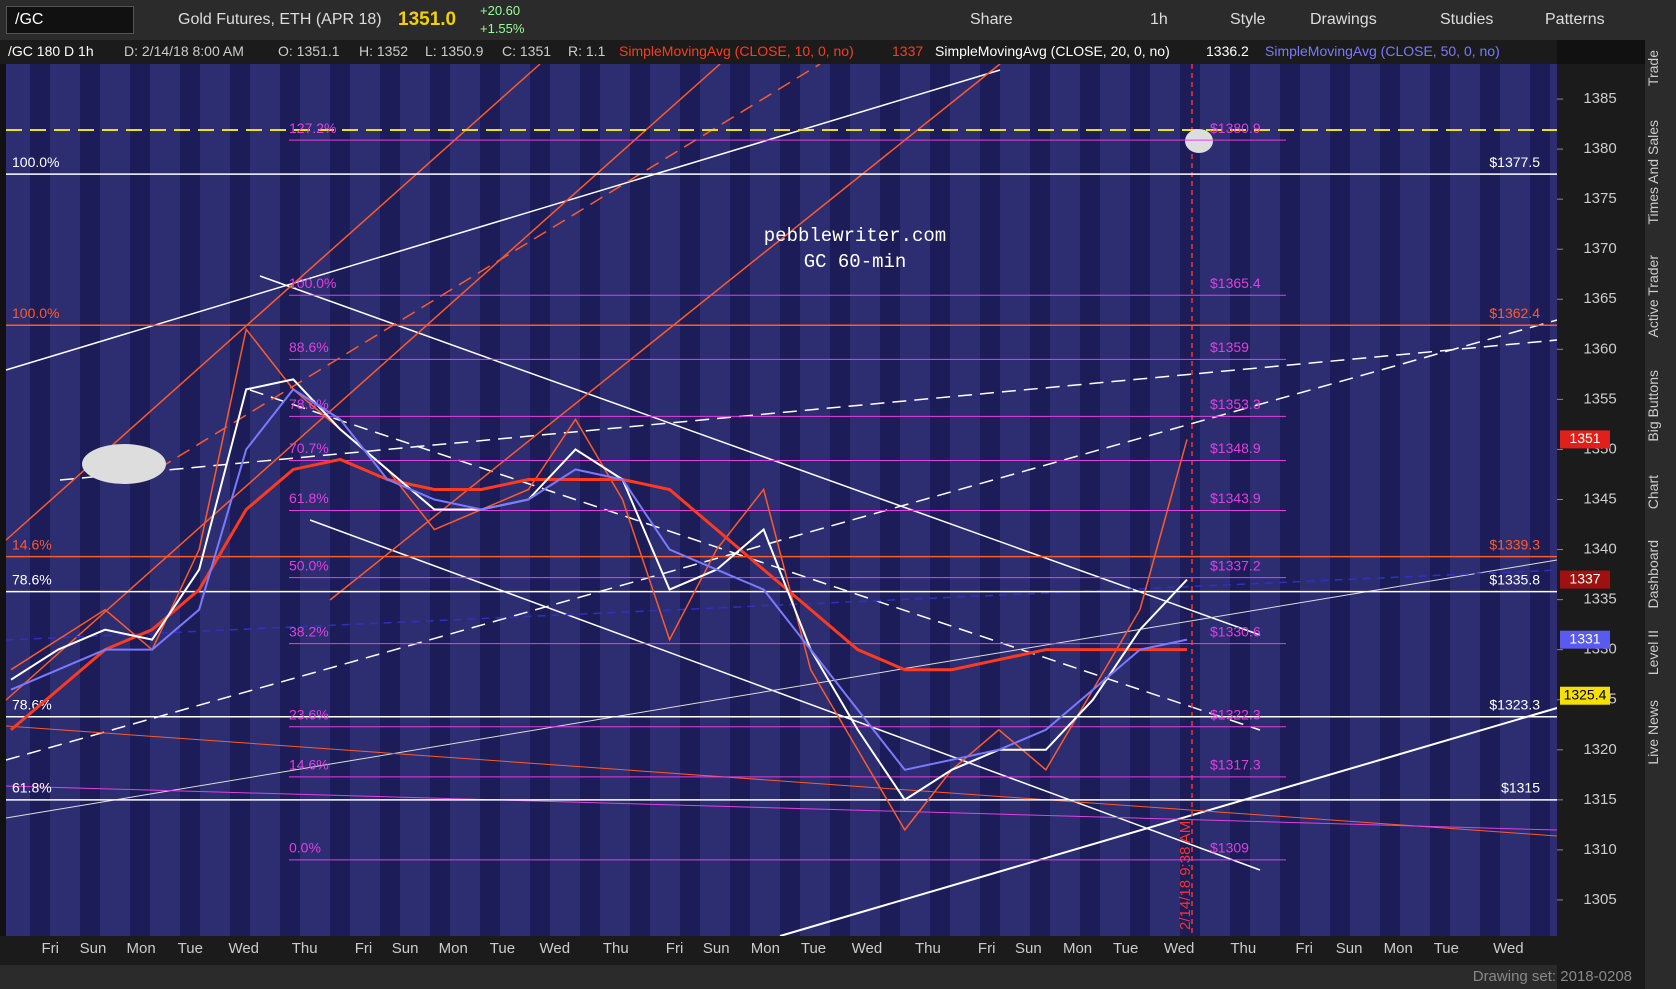 This screenshot has width=1676, height=989. What do you see at coordinates (1653, 172) in the screenshot?
I see `side-tab: Times And Sales` at bounding box center [1653, 172].